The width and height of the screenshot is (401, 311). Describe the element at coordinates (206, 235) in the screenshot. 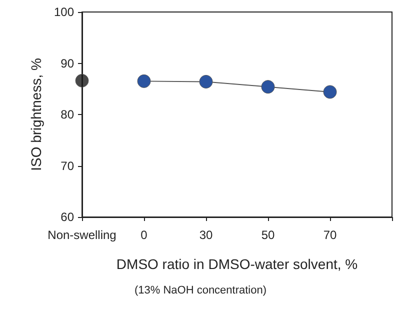

I see `x-tick-label: 30` at that location.